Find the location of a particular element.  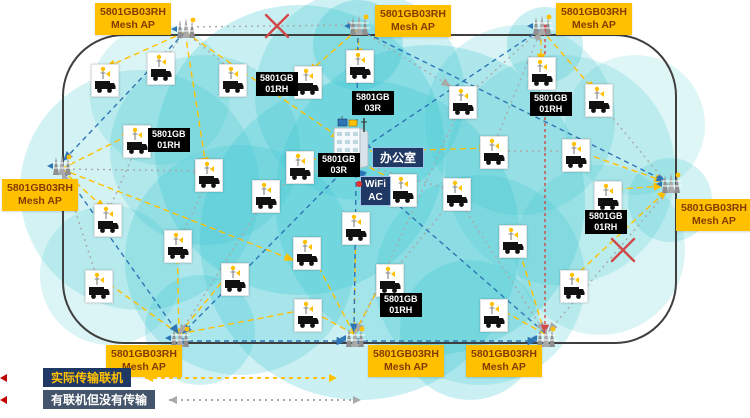

legend-arrow-transmission is located at coordinates (241, 377).